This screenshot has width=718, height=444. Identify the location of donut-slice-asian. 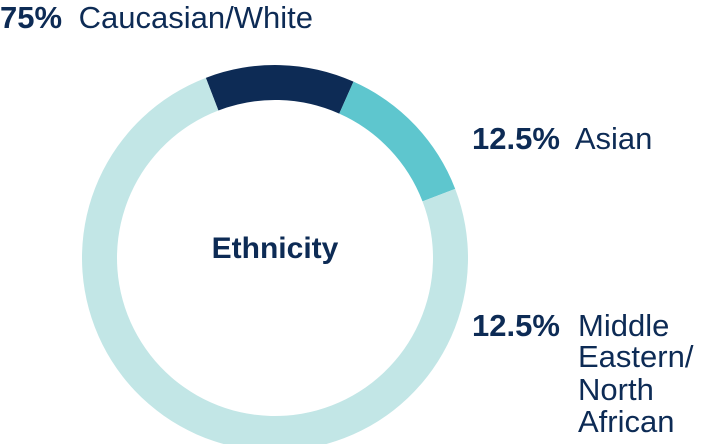
(279, 89).